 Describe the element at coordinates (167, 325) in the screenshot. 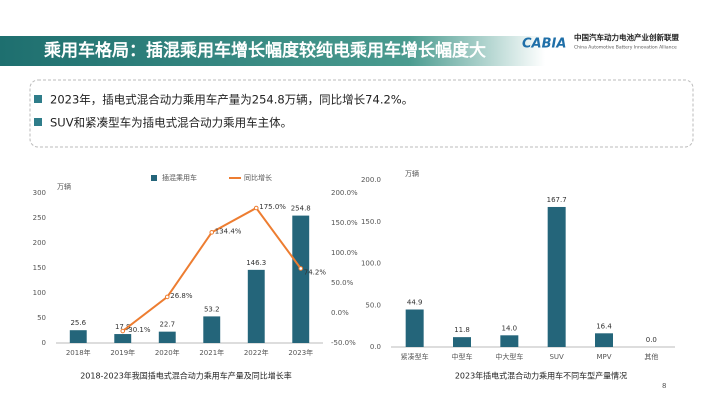

I see `bar-value-label: 22.7` at that location.